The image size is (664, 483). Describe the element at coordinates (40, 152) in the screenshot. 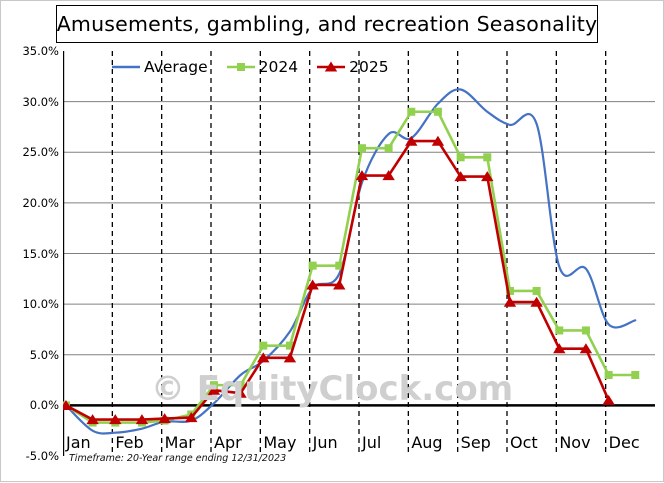

I see `y-axis-tick-label: 25.0%` at that location.